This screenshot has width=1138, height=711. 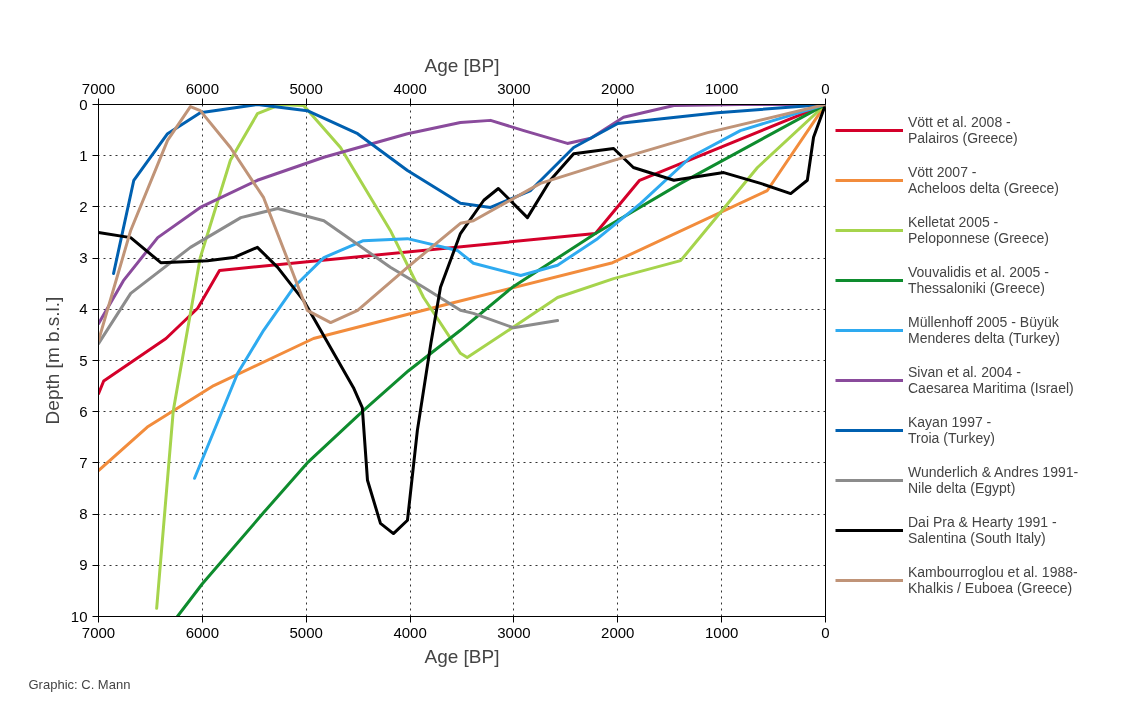 What do you see at coordinates (306, 88) in the screenshot?
I see `x2-tick-label: 5000` at bounding box center [306, 88].